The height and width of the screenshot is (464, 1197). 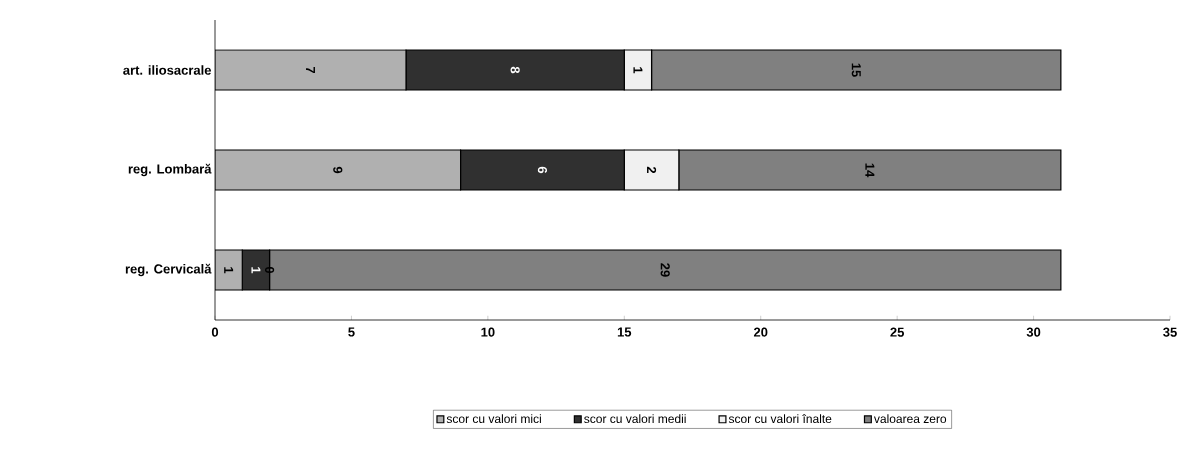 What do you see at coordinates (170, 170) in the screenshot?
I see `y-tick-label: reg. Lombară` at bounding box center [170, 170].